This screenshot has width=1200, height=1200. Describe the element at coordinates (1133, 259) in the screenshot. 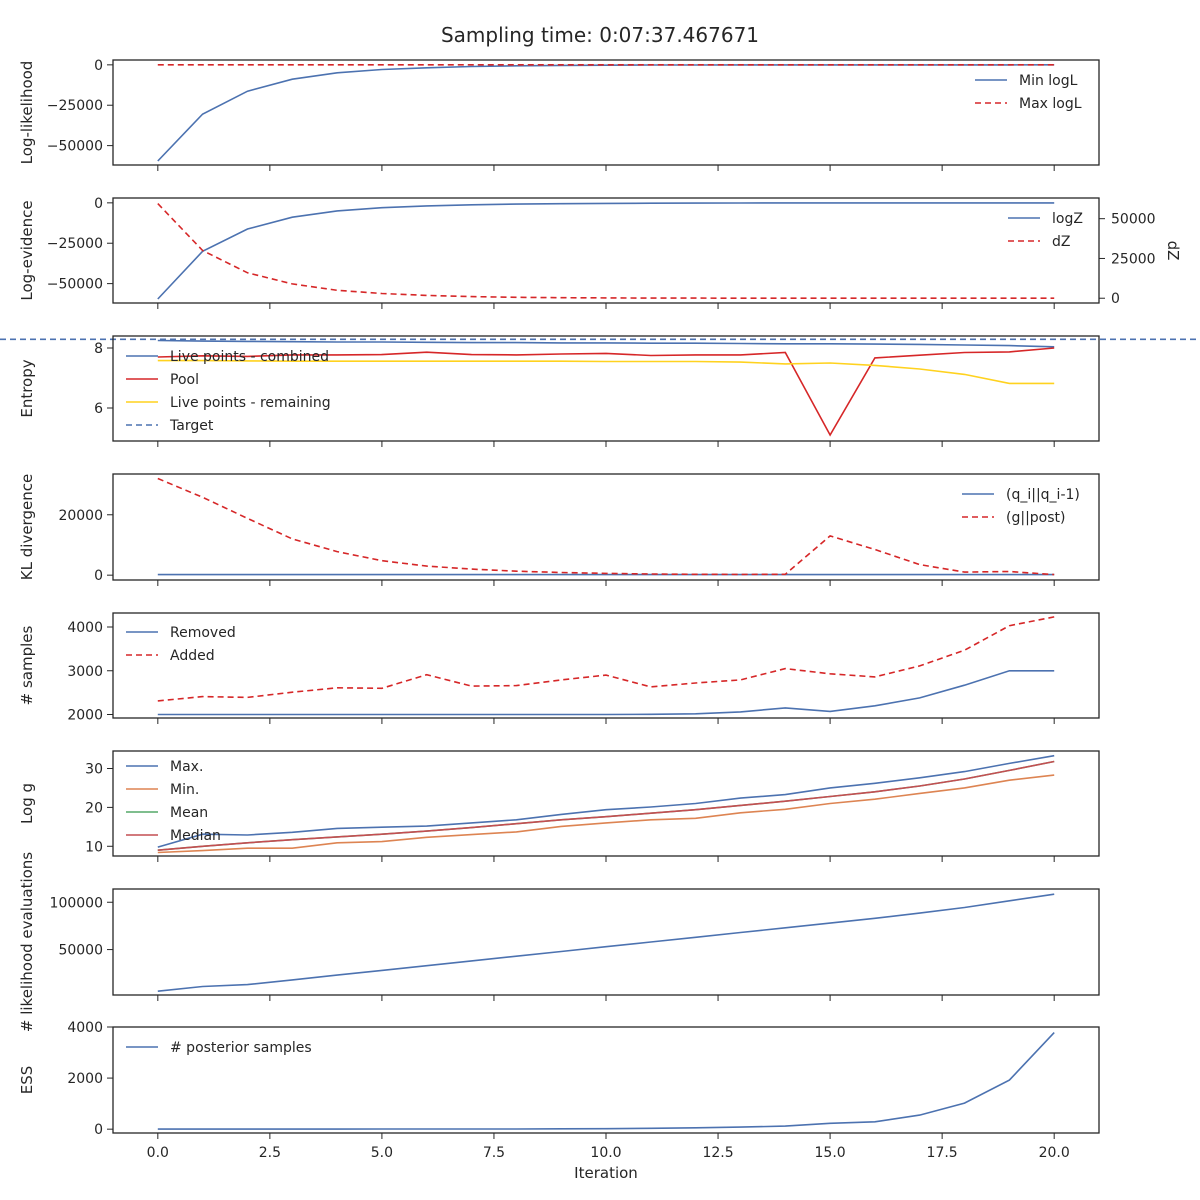

I see `y-right-tick-label: 25000` at that location.